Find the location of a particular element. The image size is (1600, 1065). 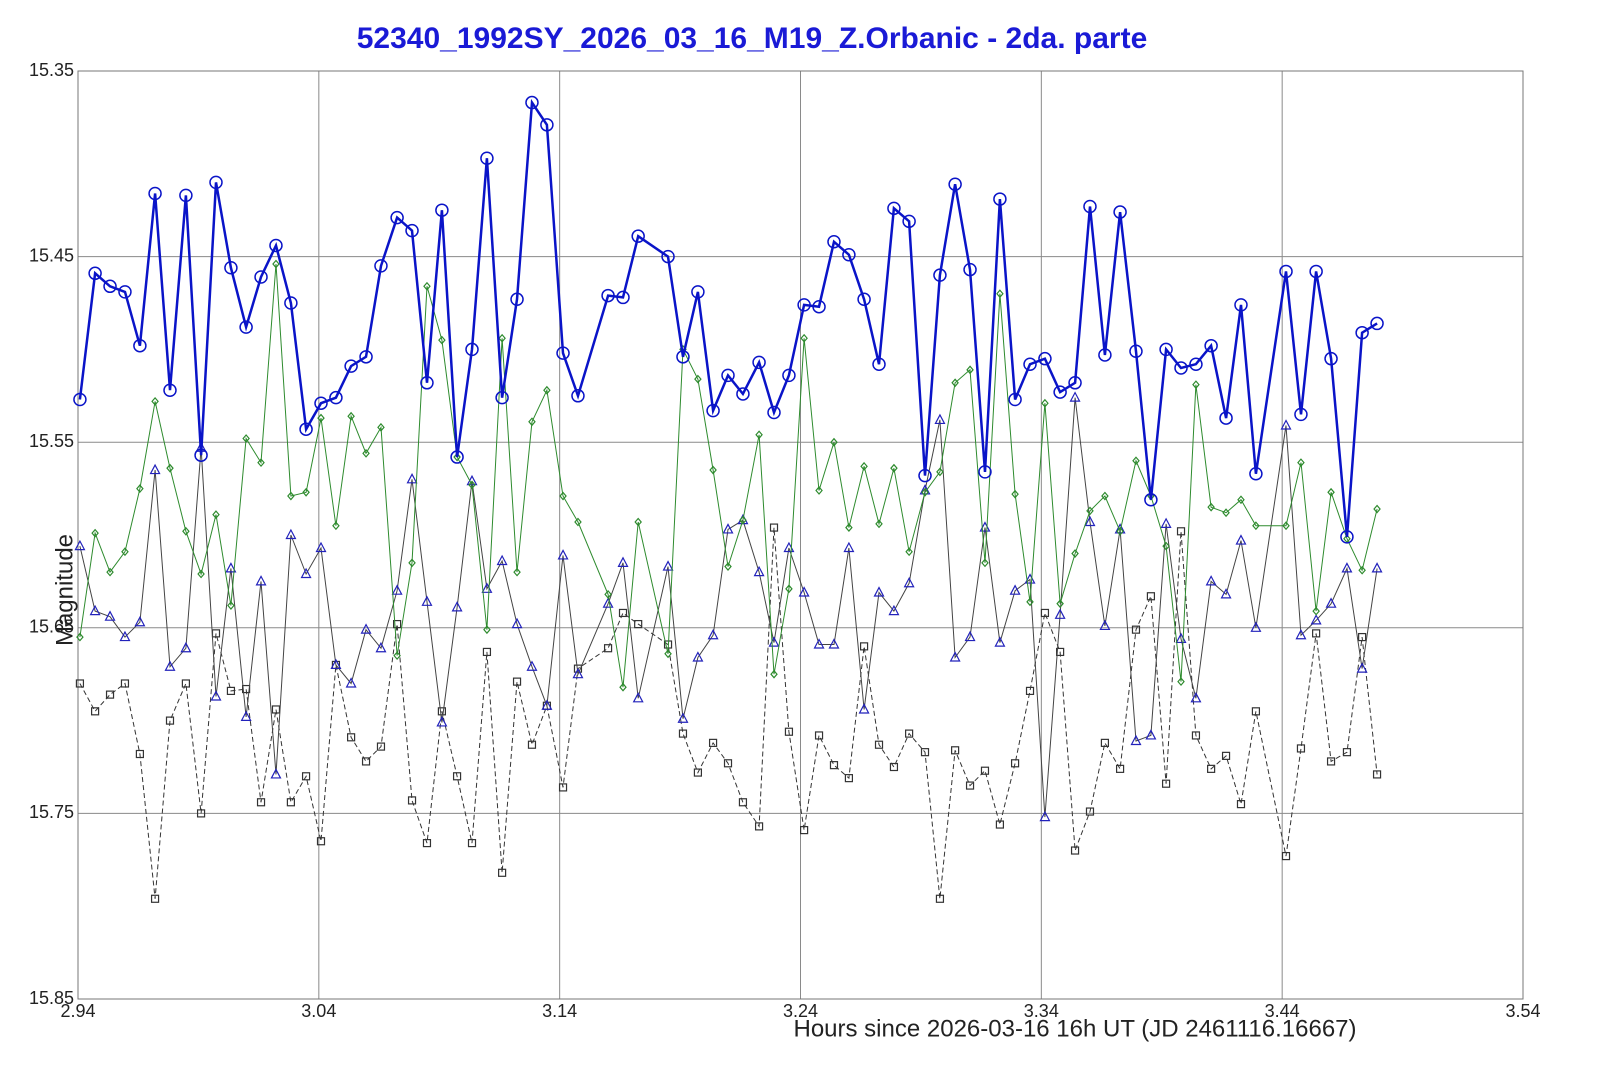

x-tick-label: 3.54 is located at coordinates (1522, 1011).